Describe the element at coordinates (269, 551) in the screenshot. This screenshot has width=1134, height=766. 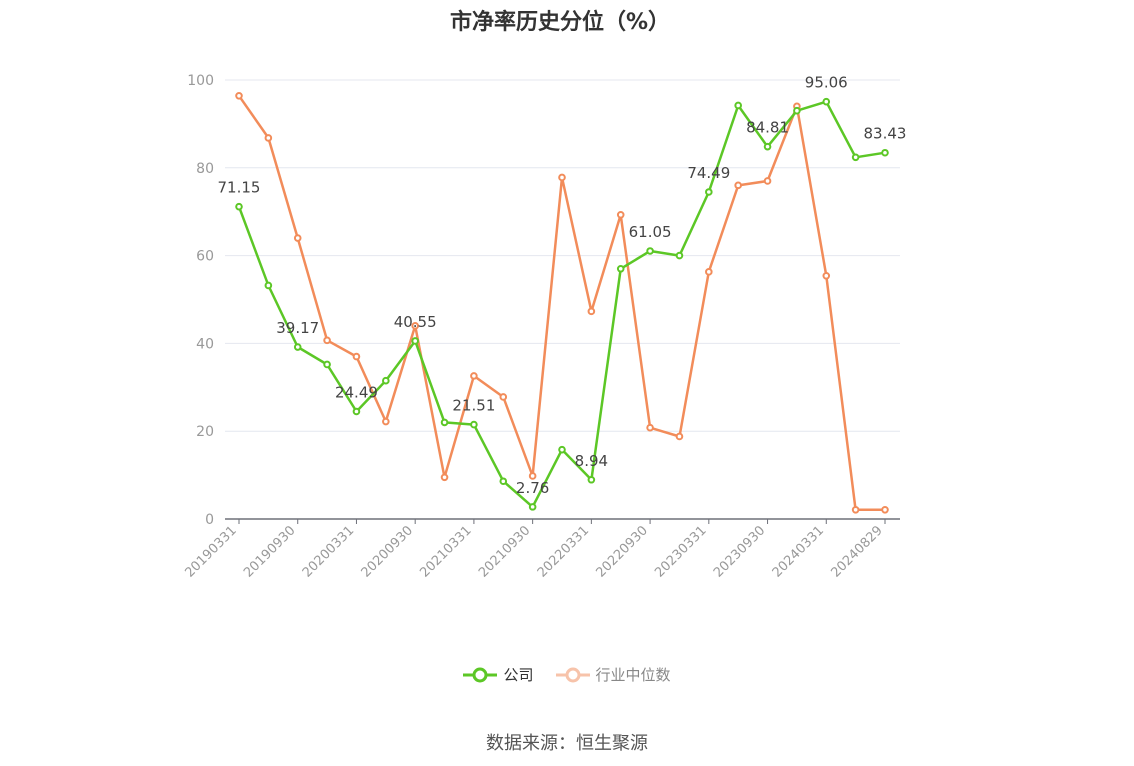
I see `x-tick-label: 20190930` at that location.